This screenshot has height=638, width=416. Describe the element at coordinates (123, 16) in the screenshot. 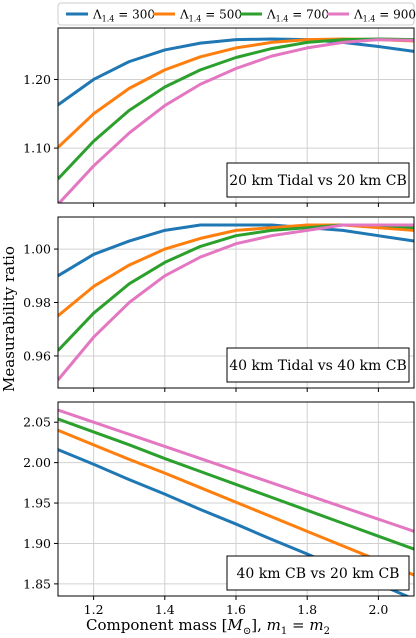

I see `legend-label: Λ1.4 = 300` at that location.